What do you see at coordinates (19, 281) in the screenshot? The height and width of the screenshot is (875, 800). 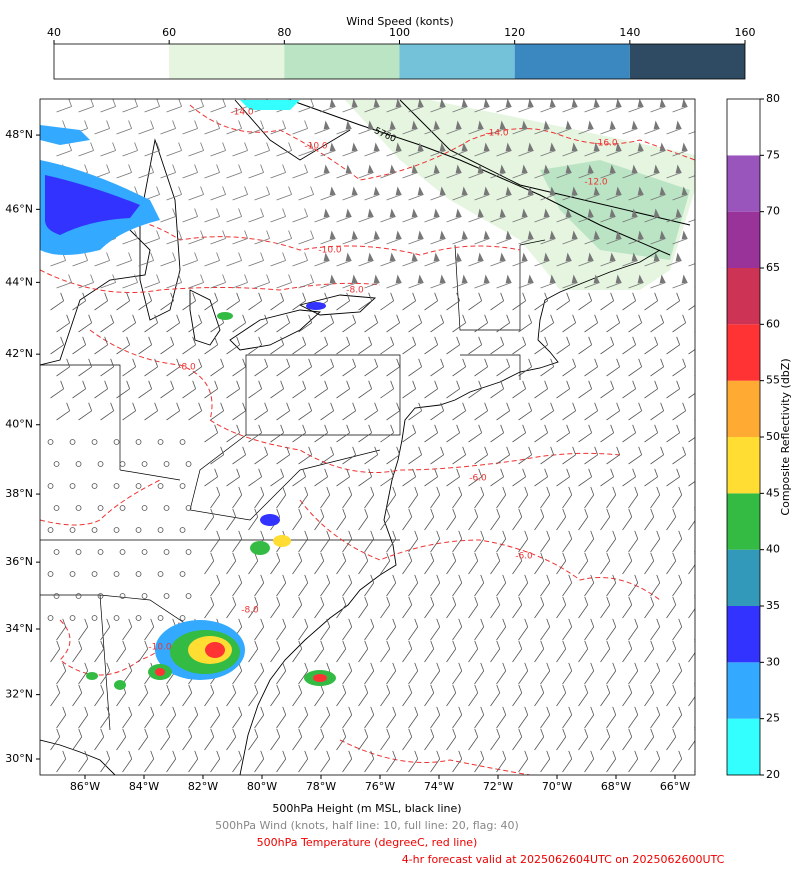 I see `y-tick-label: 44°N` at bounding box center [19, 281].